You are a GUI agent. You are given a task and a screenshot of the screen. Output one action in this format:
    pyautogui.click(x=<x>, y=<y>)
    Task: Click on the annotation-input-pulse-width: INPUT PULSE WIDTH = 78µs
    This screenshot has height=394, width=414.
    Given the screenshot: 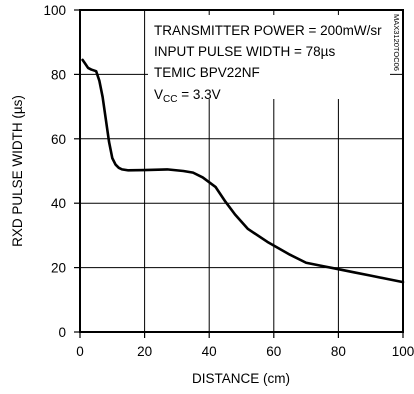 What is the action you would take?
    pyautogui.click(x=244, y=51)
    